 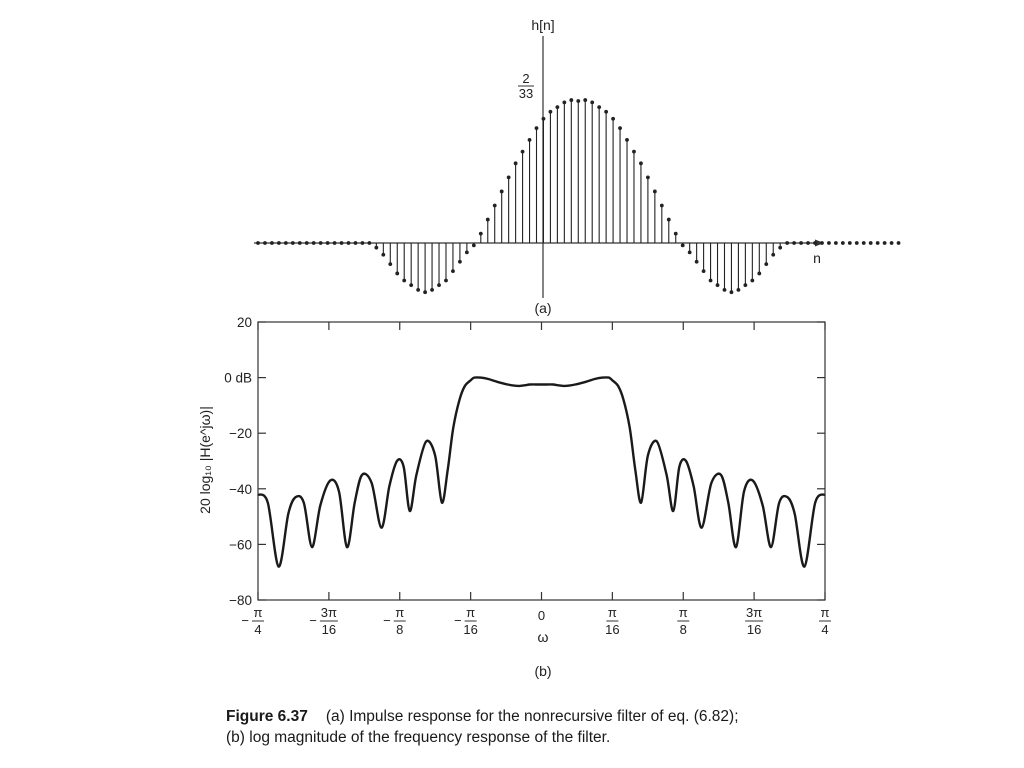 I want to click on y-tick-label: 0 dB, so click(x=238, y=378).